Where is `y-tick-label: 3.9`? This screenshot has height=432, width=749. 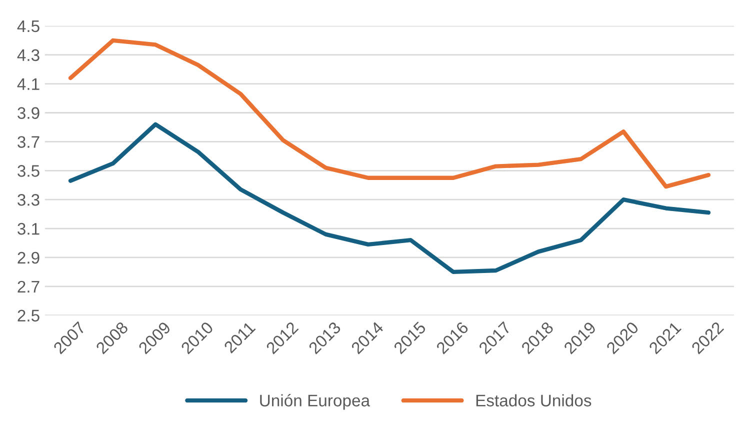
y-tick-label: 3.9 is located at coordinates (29, 113).